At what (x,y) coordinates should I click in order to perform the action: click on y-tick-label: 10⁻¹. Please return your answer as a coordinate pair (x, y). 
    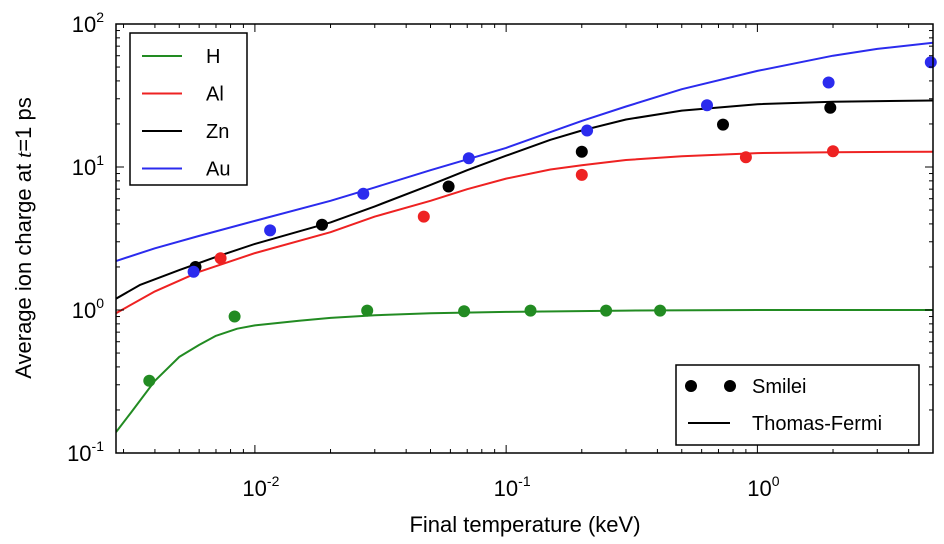
    Looking at the image, I should click on (85, 452).